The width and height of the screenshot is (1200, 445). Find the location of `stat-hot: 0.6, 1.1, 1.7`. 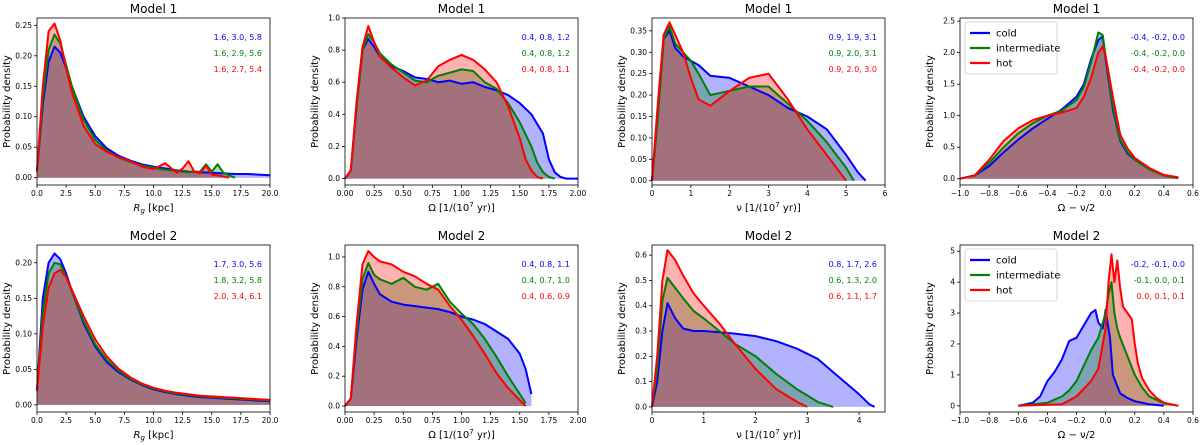

stat-hot: 0.6, 1.1, 1.7 is located at coordinates (853, 296).